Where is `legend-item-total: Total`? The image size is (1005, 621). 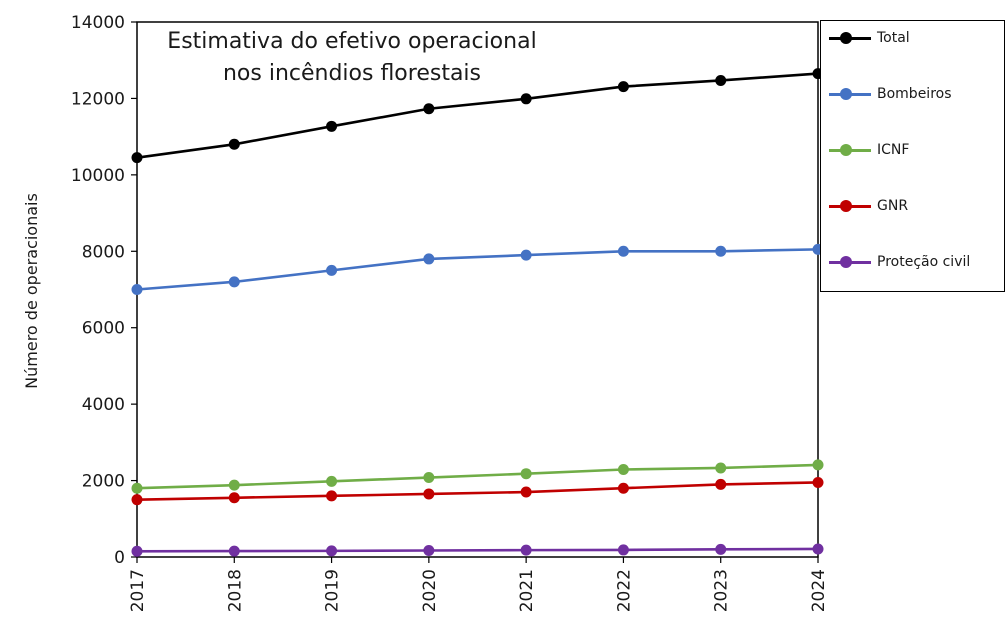 legend-item-total: Total is located at coordinates (865, 38).